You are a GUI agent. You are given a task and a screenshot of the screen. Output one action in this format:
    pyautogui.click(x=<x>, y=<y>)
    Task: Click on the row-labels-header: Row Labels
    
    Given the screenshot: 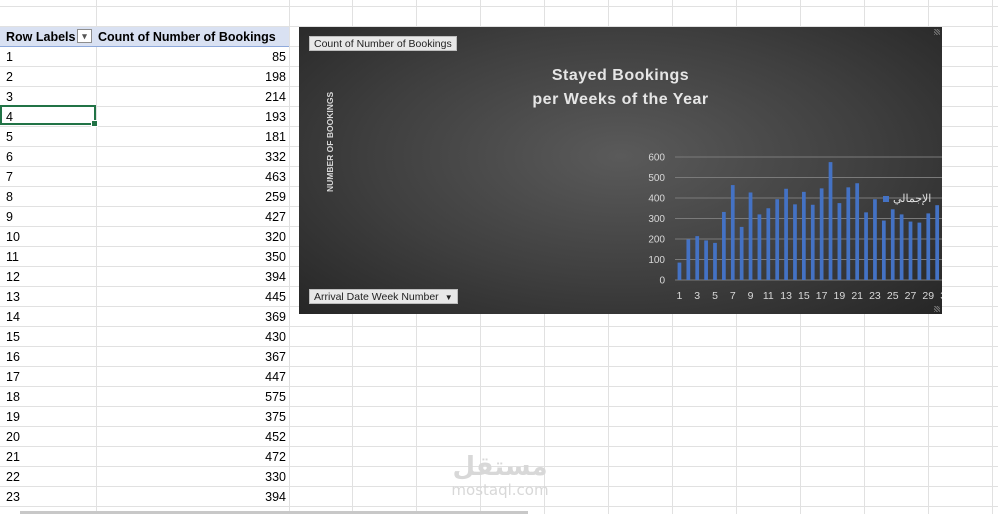 What is the action you would take?
    pyautogui.click(x=41, y=37)
    